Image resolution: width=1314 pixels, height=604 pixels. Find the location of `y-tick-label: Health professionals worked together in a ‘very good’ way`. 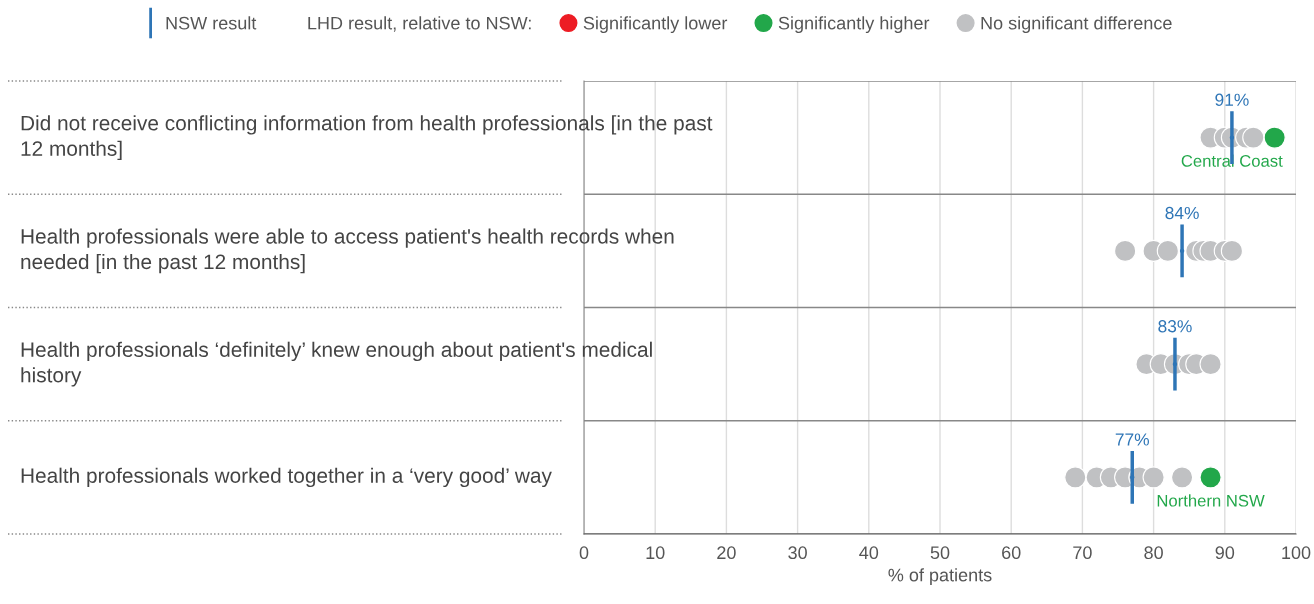

y-tick-label: Health professionals worked together in a ‘very good’ way is located at coordinates (286, 477).